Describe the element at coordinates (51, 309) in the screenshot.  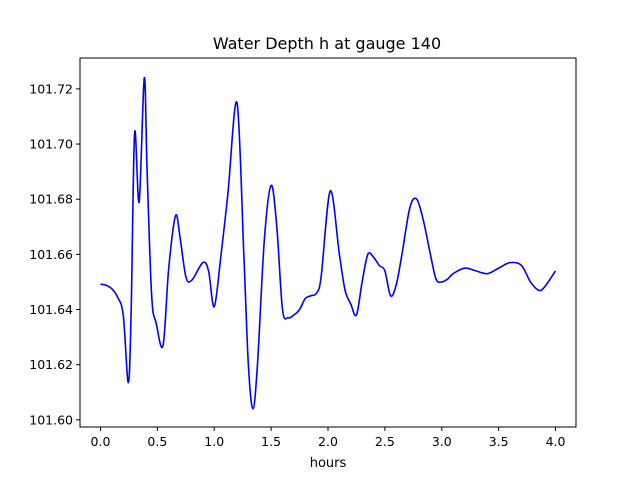
I see `y-tick-label: 101.64` at that location.